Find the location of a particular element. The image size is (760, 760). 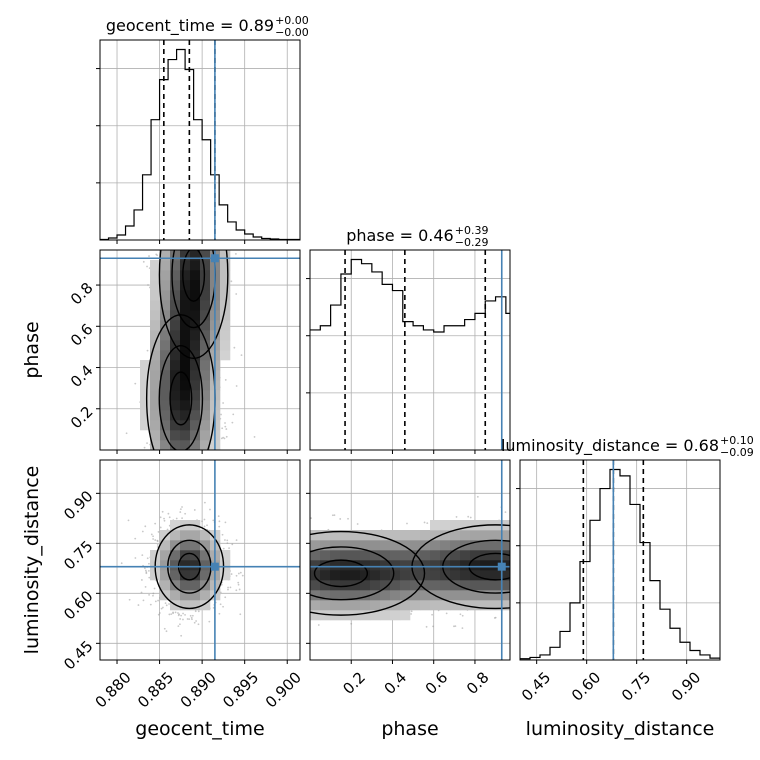

x-axis-label-geocent_time: geocent_time is located at coordinates (199, 729).